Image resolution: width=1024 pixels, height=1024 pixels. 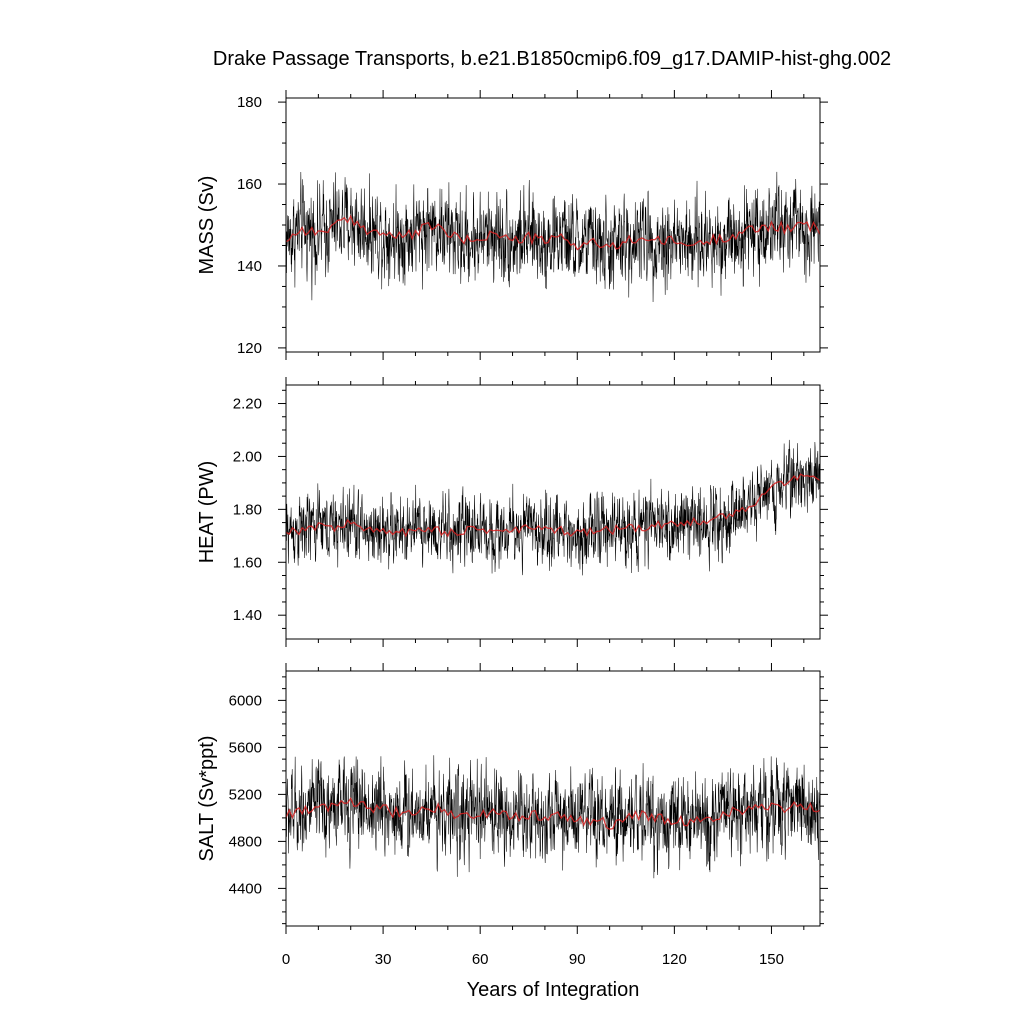 What do you see at coordinates (245, 747) in the screenshot?
I see `salt-y-tick-label: 5600` at bounding box center [245, 747].